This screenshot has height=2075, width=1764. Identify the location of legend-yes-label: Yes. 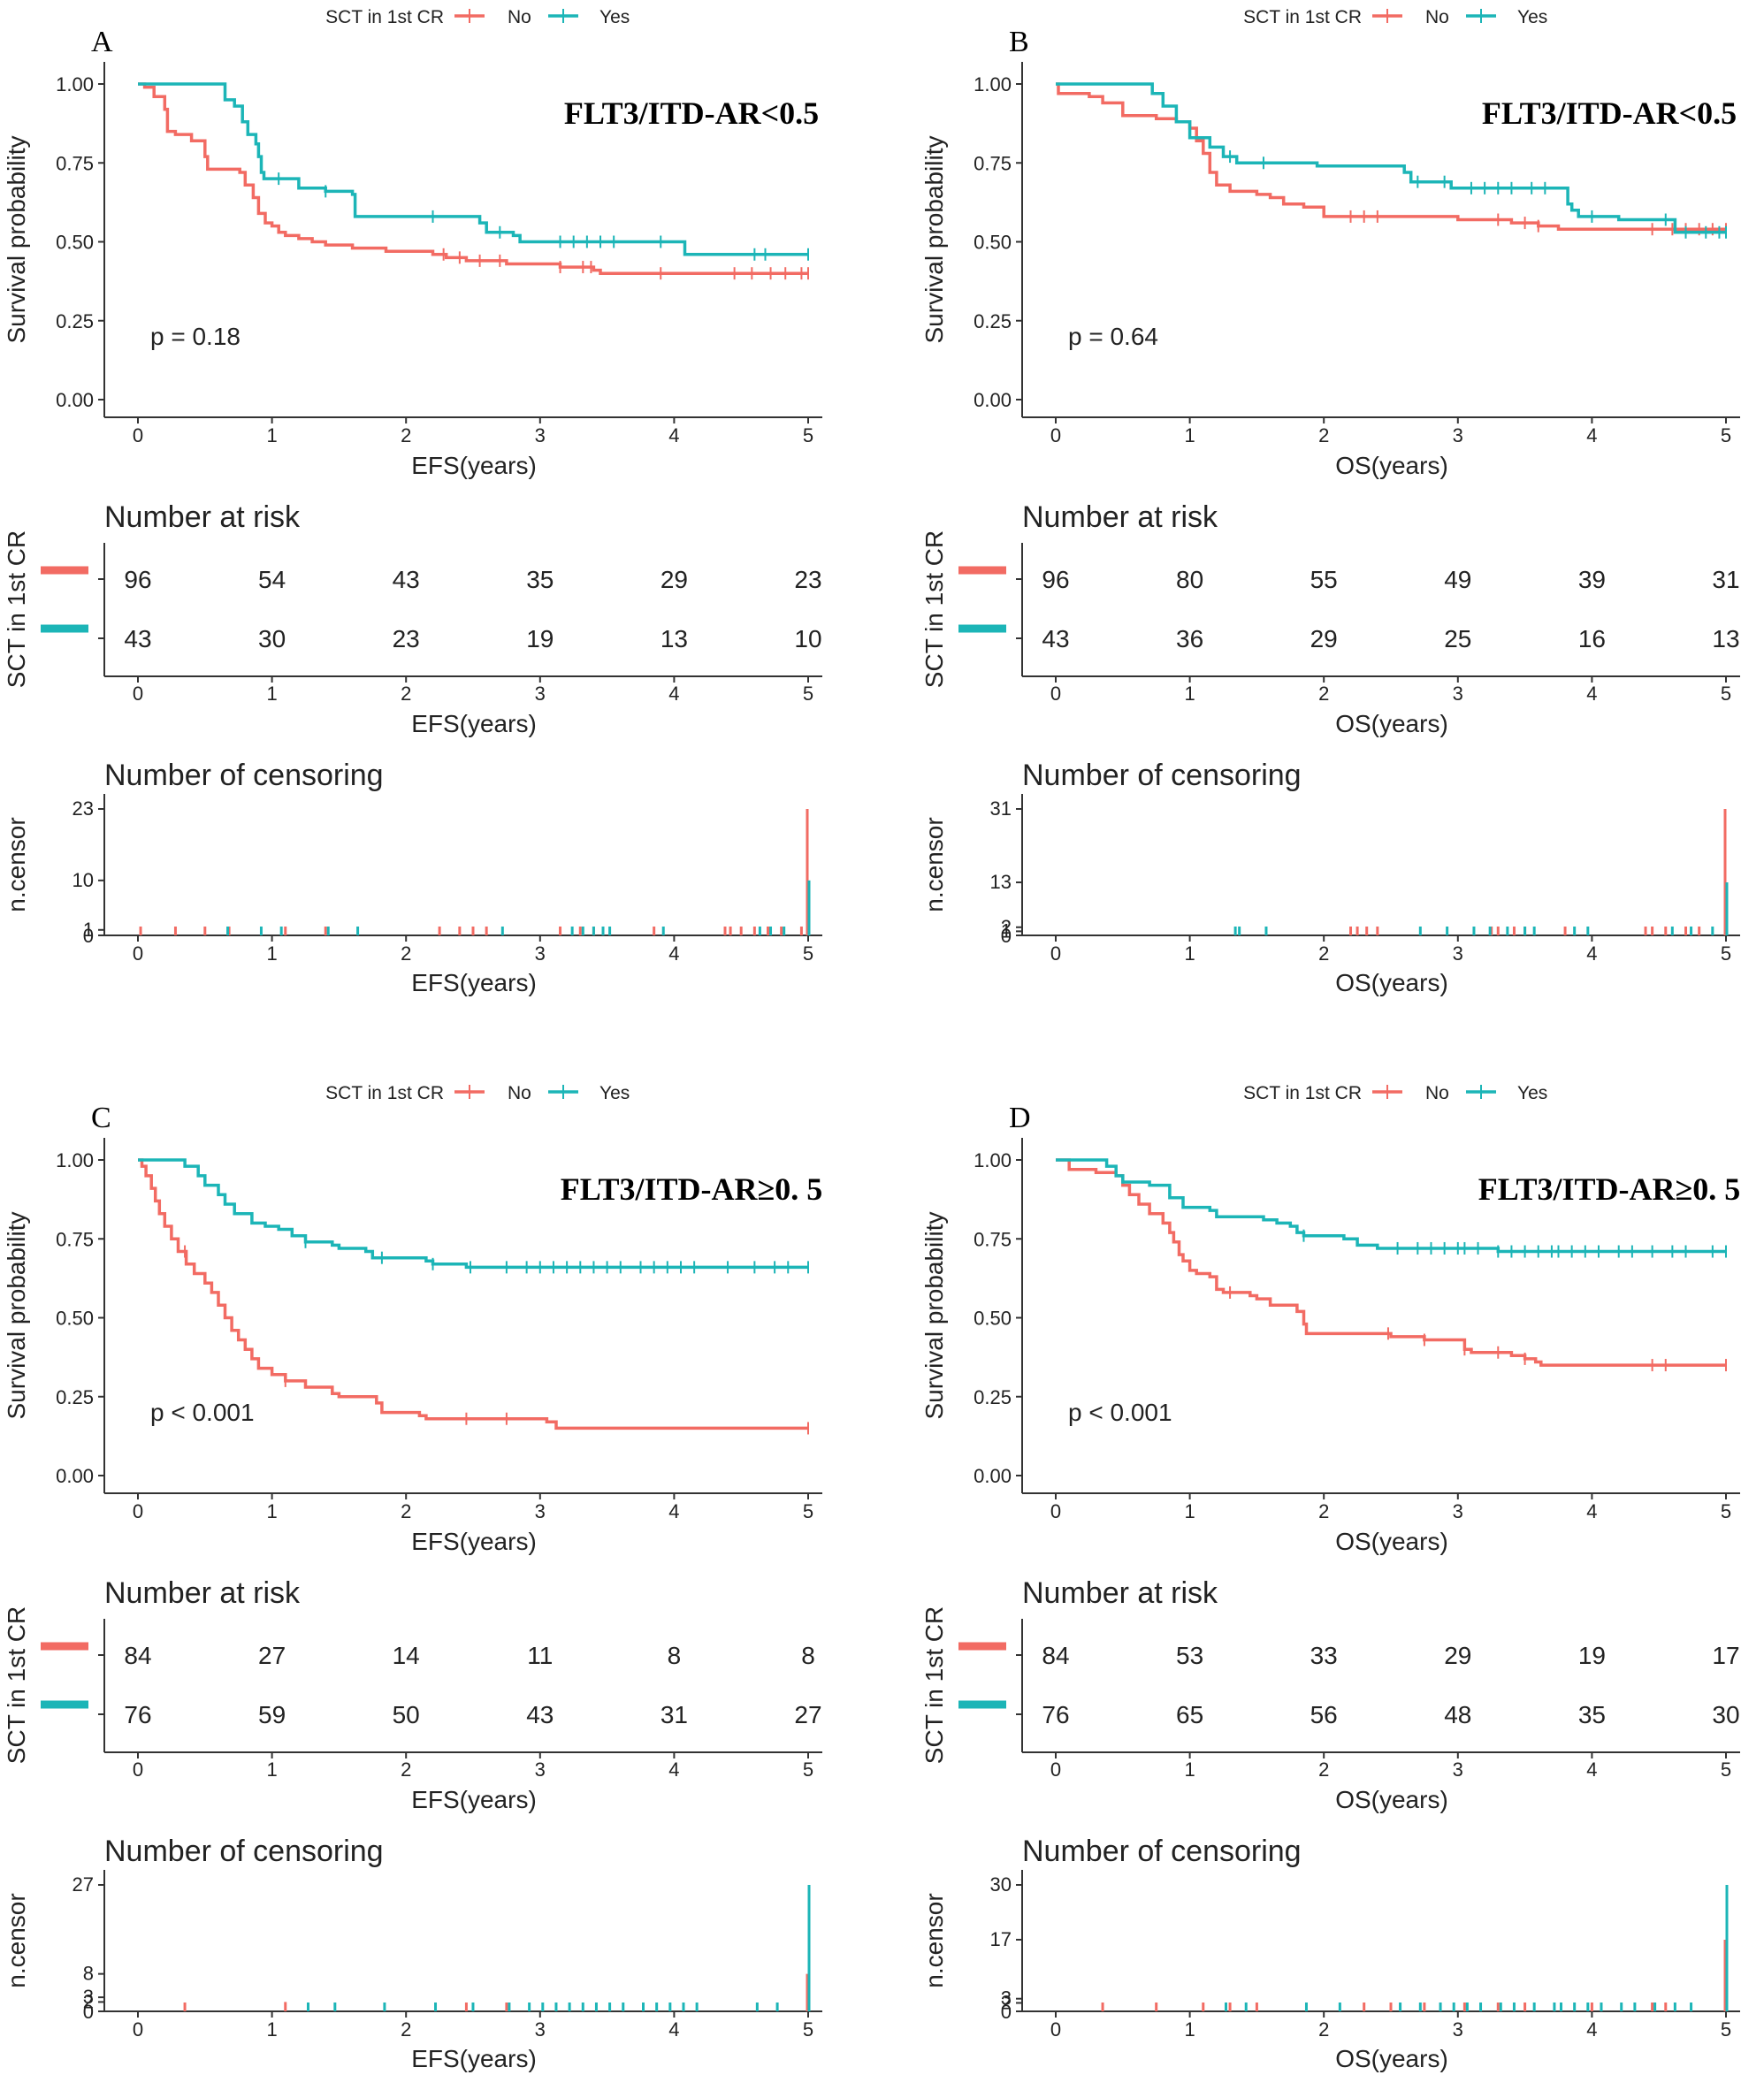
(614, 1093).